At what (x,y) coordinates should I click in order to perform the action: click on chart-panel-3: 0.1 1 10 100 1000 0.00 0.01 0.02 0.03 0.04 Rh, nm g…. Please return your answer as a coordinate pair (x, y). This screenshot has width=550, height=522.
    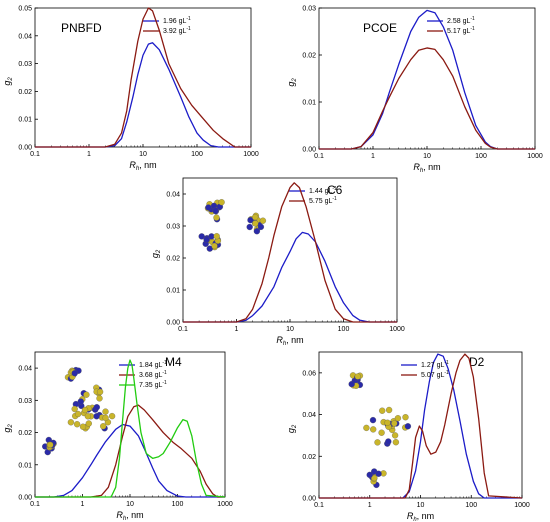
    Looking at the image, I should click on (117, 436).